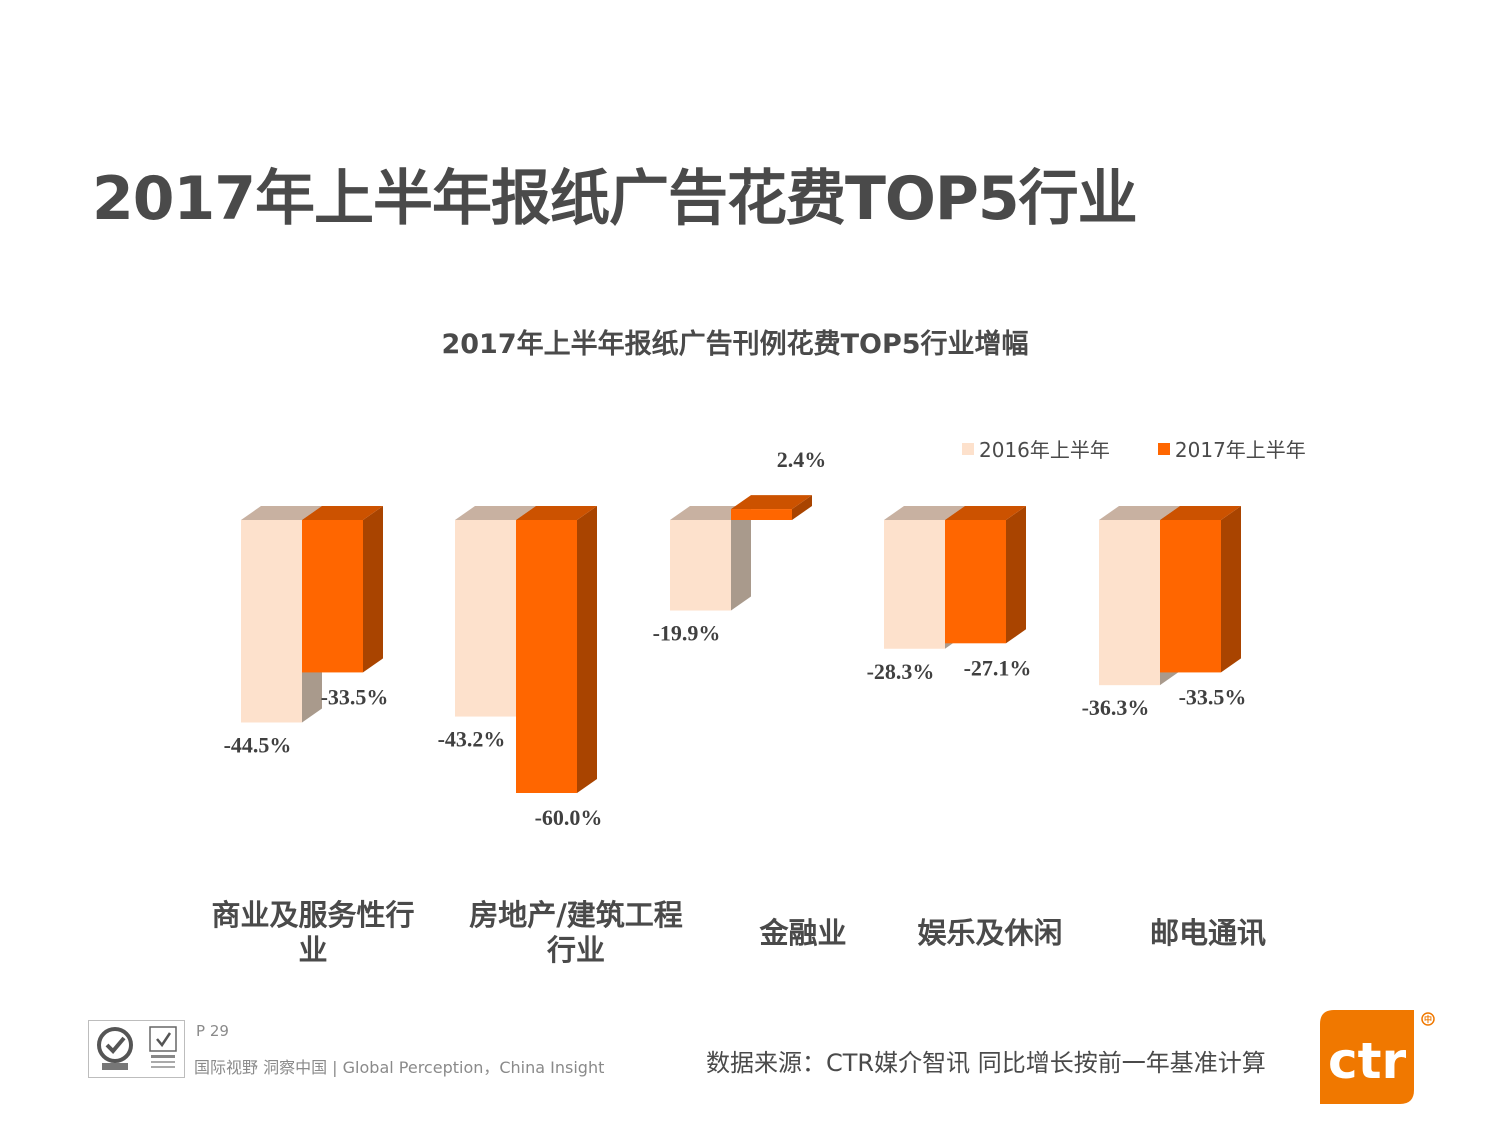 This screenshot has height=1125, width=1500. I want to click on category-label-line: 娱乐及休闲, so click(990, 933).